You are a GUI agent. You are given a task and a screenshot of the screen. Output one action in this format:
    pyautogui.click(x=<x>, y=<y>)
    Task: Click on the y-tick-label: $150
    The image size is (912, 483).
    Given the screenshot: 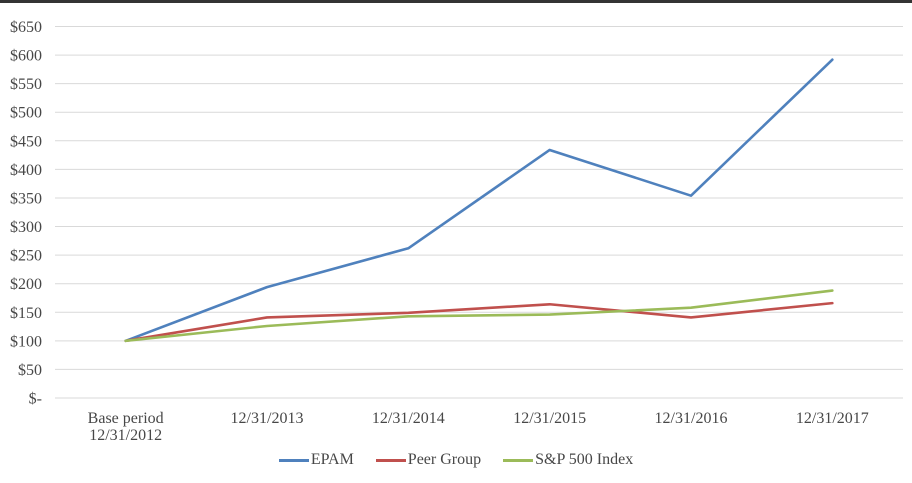 What is the action you would take?
    pyautogui.click(x=26, y=313)
    